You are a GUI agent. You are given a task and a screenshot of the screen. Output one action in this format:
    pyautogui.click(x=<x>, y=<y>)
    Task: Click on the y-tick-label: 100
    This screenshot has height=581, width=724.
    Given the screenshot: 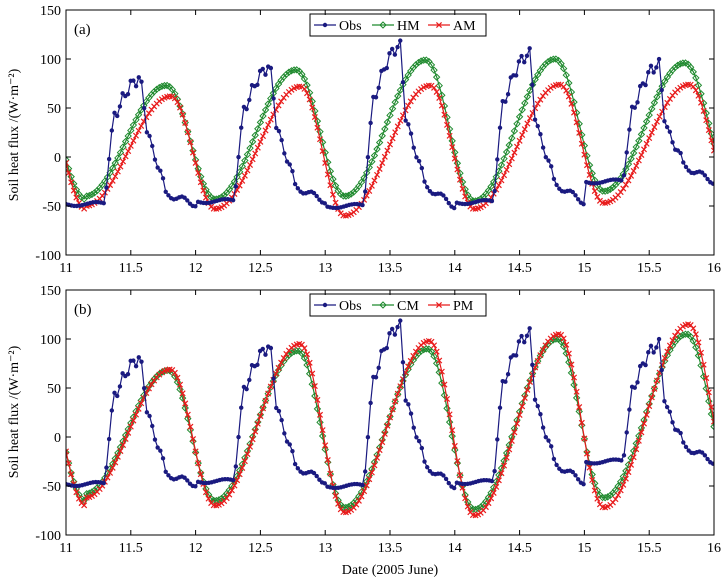 What is the action you would take?
    pyautogui.click(x=50, y=340)
    